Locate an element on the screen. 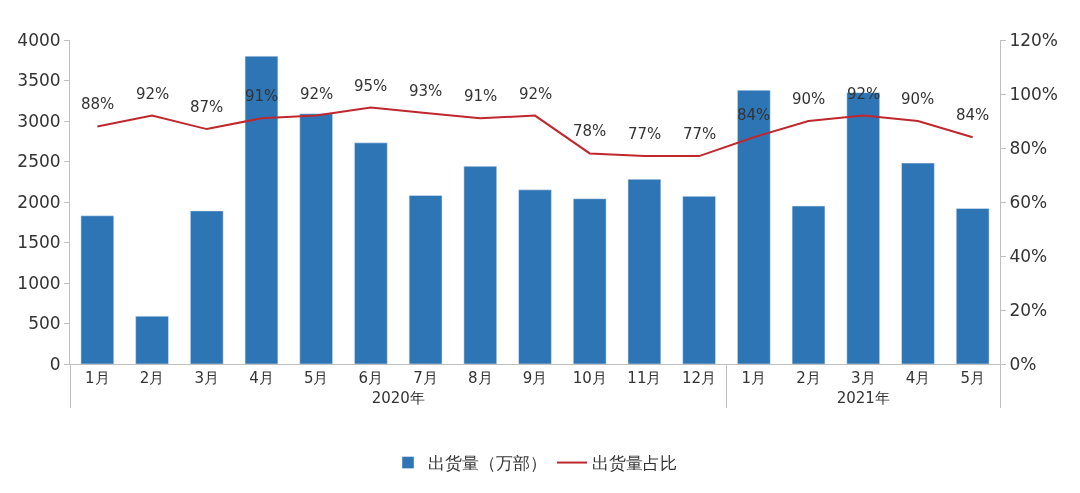  y-tick-label: 3500 is located at coordinates (39, 80).